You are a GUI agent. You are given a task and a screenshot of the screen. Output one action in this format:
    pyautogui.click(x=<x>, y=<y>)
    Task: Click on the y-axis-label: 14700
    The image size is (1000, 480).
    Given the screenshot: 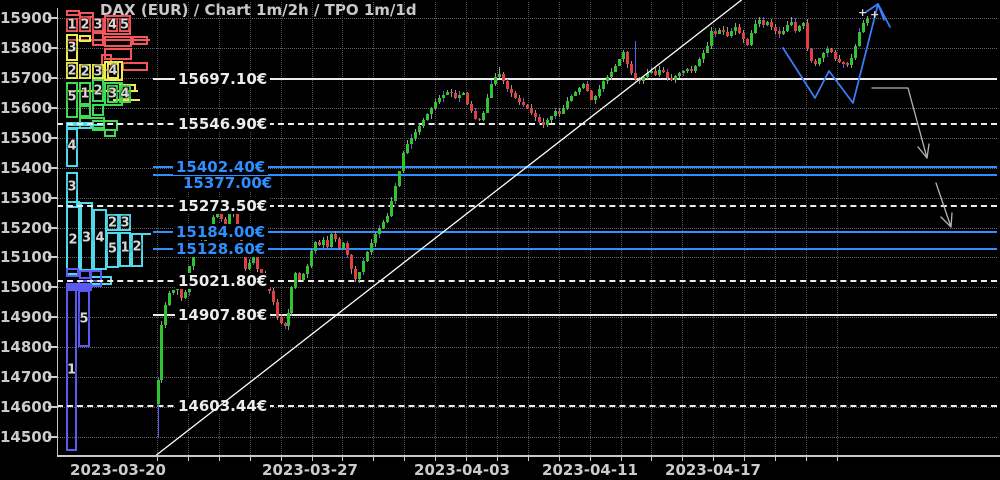 What is the action you would take?
    pyautogui.click(x=26, y=377)
    